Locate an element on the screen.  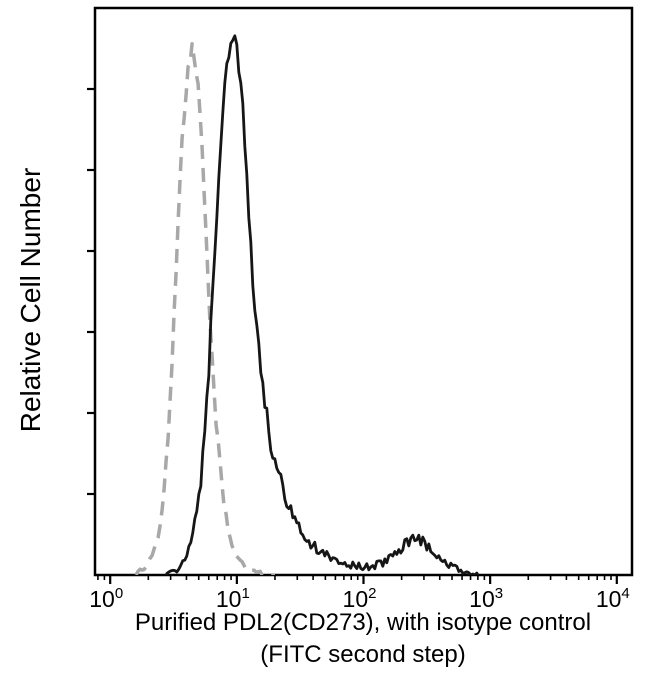
x-tick-label: 10² is located at coordinates (360, 598).